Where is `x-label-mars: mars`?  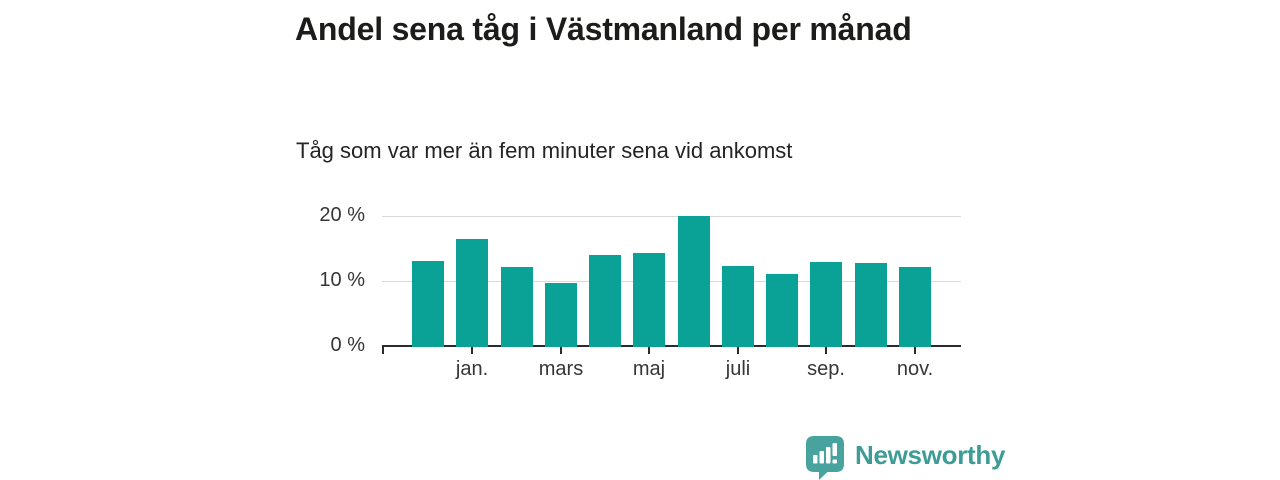
x-label-mars: mars is located at coordinates (561, 369).